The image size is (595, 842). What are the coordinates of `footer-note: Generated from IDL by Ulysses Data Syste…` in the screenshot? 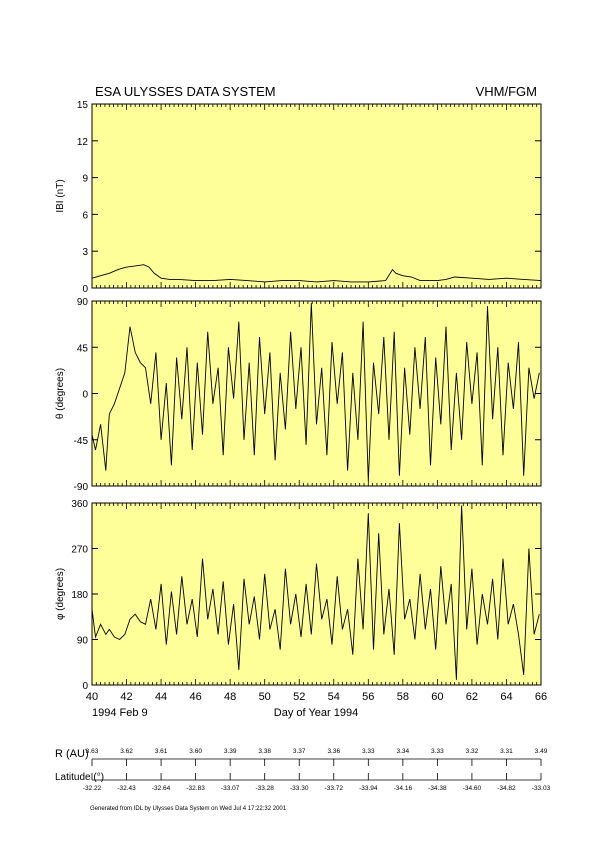 It's located at (188, 809).